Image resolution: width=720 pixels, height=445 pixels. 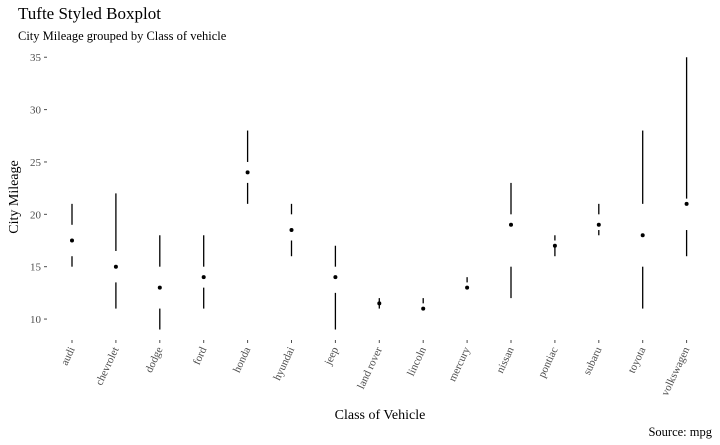 I want to click on y-tick-label: 30, so click(x=36, y=111).